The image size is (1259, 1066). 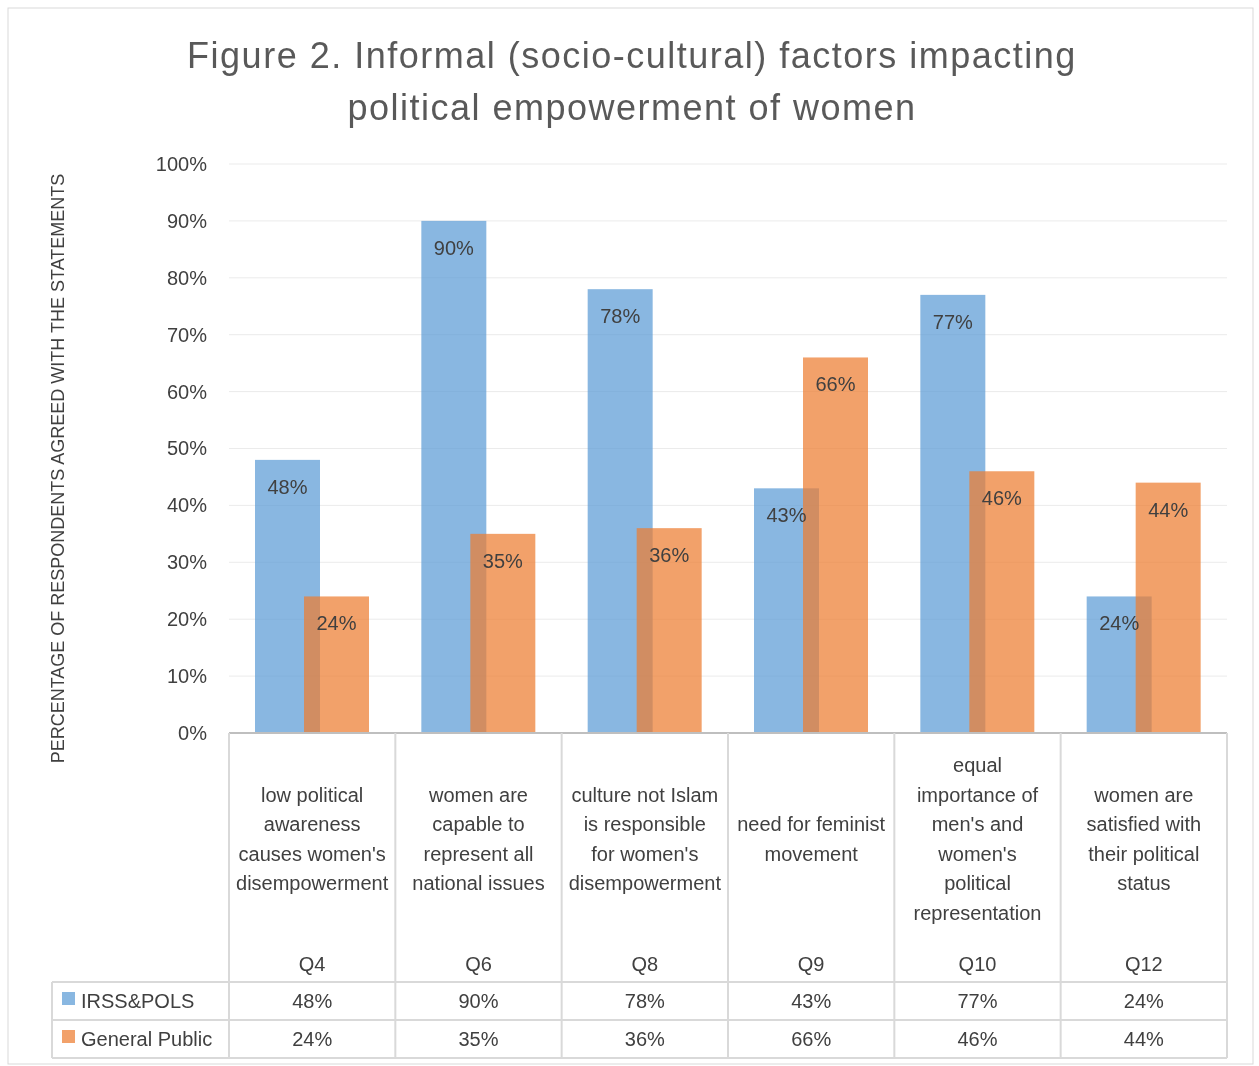 I want to click on category-label: culture not Islam is responsible for women's disempowerment Q8, so click(x=644, y=879).